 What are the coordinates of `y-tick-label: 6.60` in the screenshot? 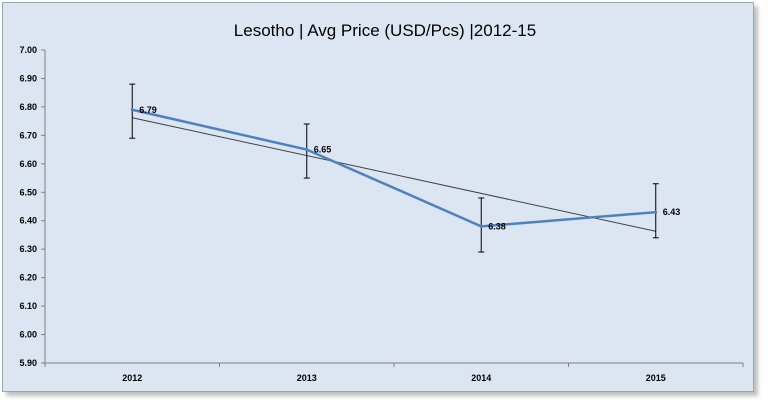 It's located at (28, 164).